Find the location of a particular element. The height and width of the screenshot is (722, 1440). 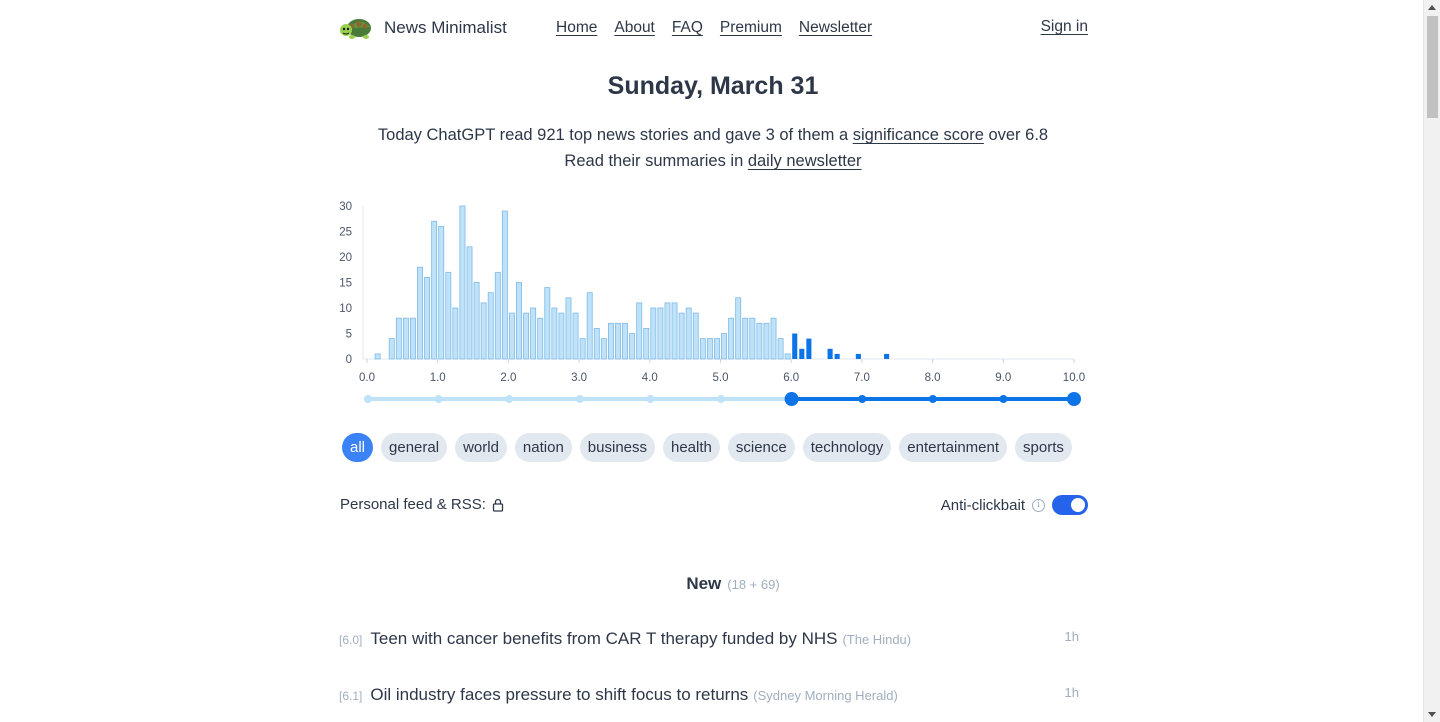

scroll-down-icon is located at coordinates (1432, 714).